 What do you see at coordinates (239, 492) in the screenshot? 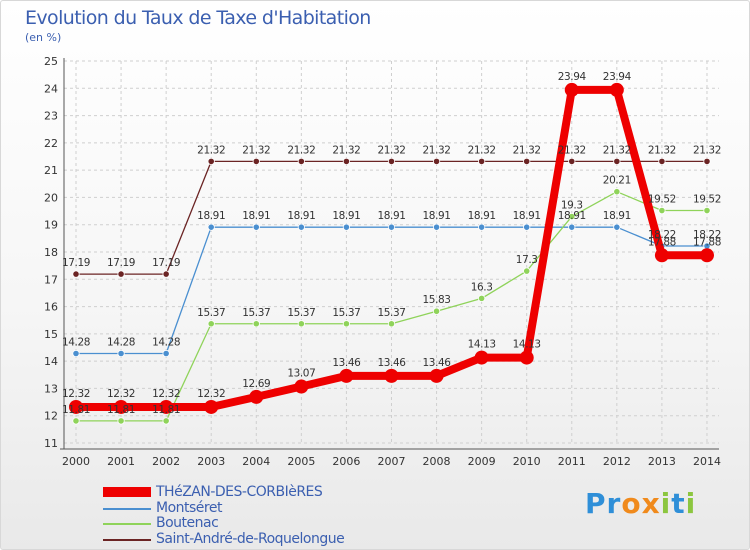
I see `legend-label-thezan: THéZAN-DES-CORBIèRES` at bounding box center [239, 492].